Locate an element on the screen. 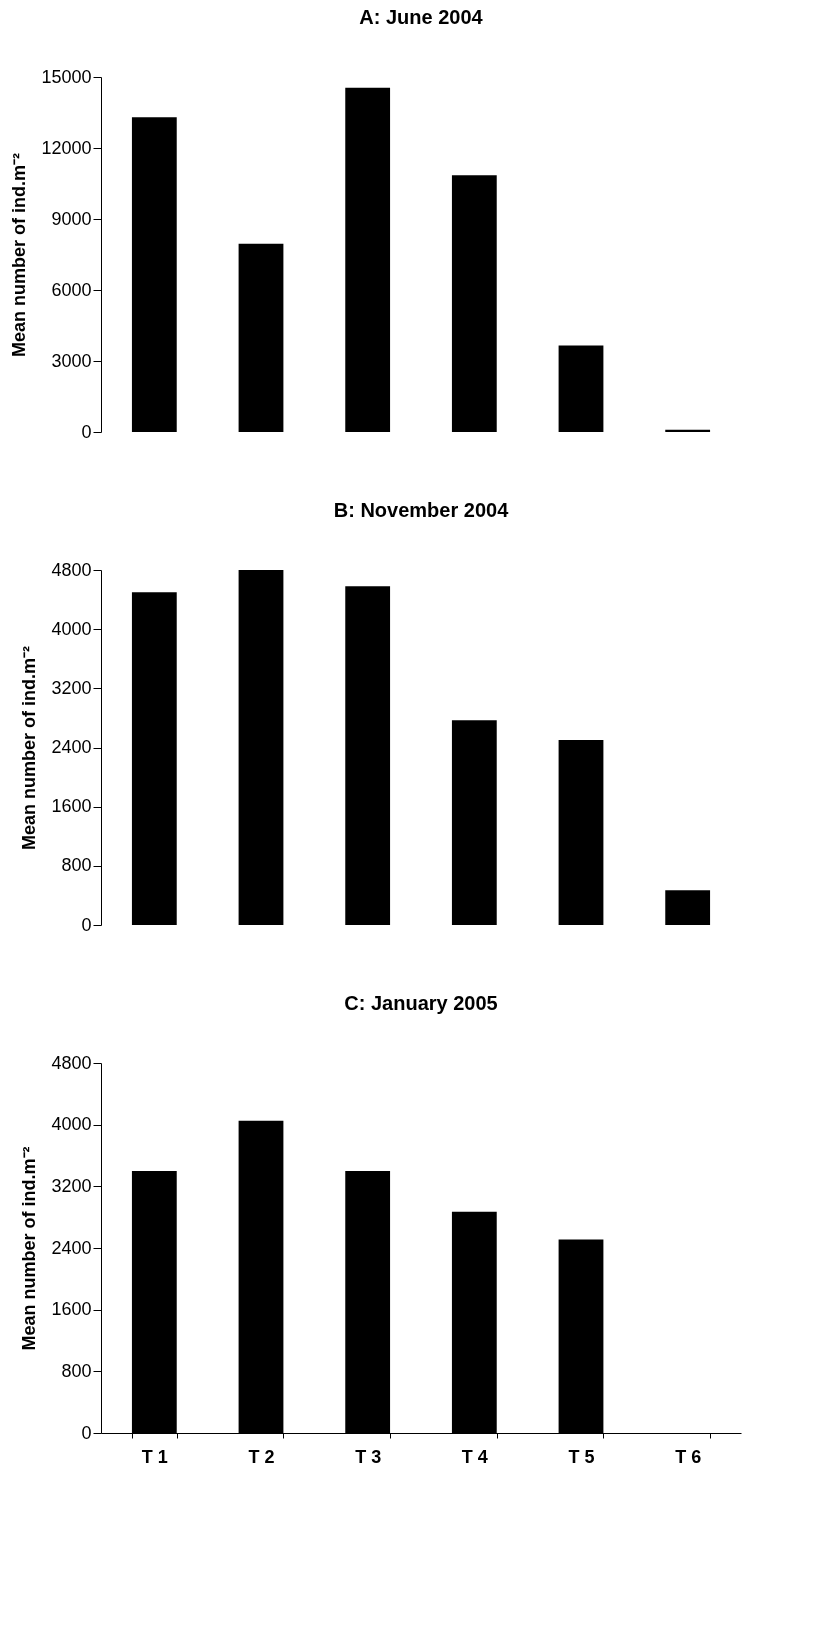 This screenshot has width=827, height=1650. x-tick-label: T 3 is located at coordinates (368, 1456).